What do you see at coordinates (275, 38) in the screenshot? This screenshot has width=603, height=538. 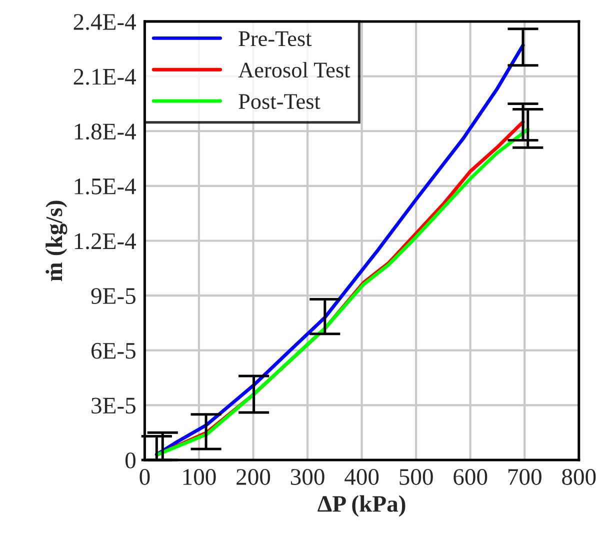 I see `legend-label: Pre-Test` at bounding box center [275, 38].